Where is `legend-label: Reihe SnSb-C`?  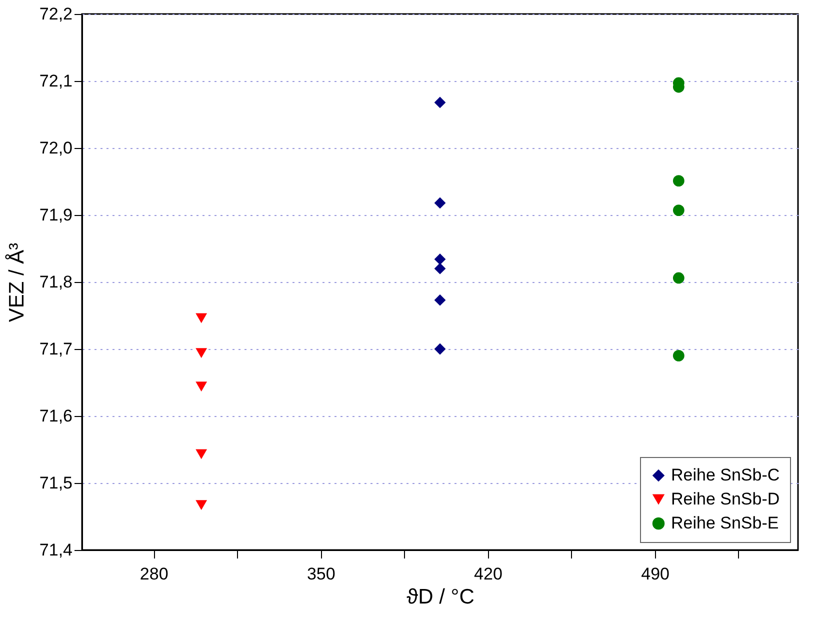 legend-label: Reihe SnSb-C is located at coordinates (725, 475).